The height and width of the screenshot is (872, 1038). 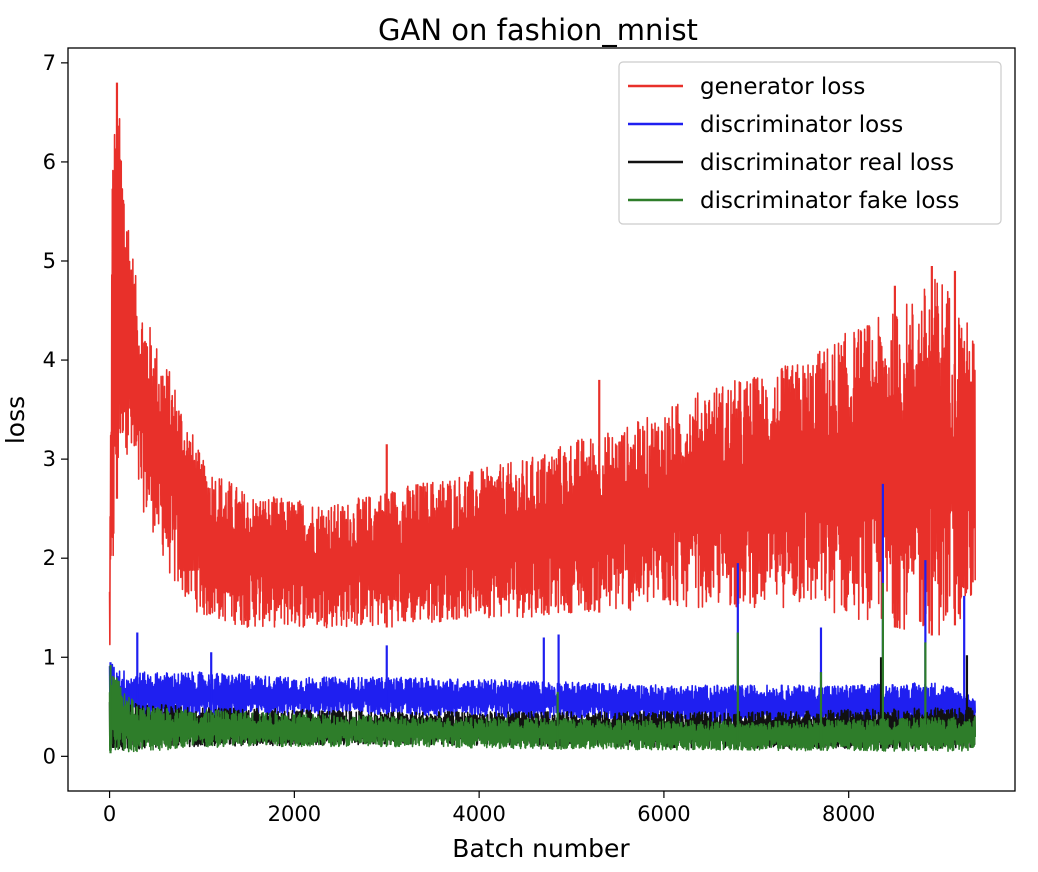 What do you see at coordinates (848, 814) in the screenshot?
I see `x-tick-label: 8000` at bounding box center [848, 814].